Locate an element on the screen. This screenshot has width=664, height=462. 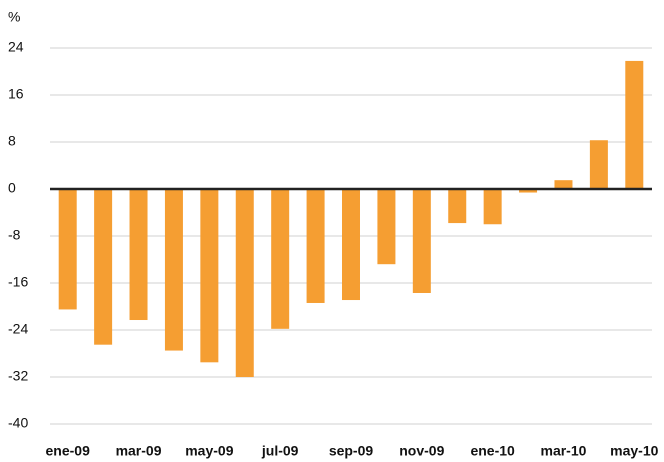
y-tick-label: 24 is located at coordinates (16, 47).